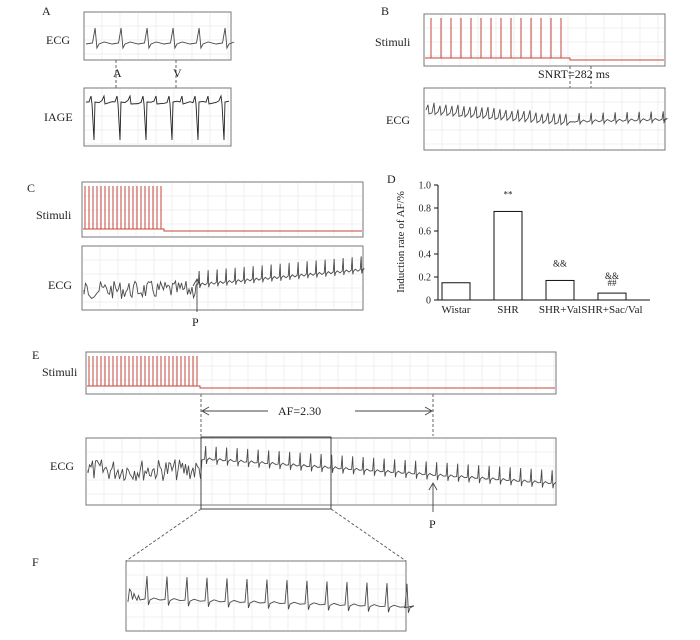  What do you see at coordinates (299, 411) in the screenshot?
I see `panel-e-af-annotation: AF=2.30` at bounding box center [299, 411].